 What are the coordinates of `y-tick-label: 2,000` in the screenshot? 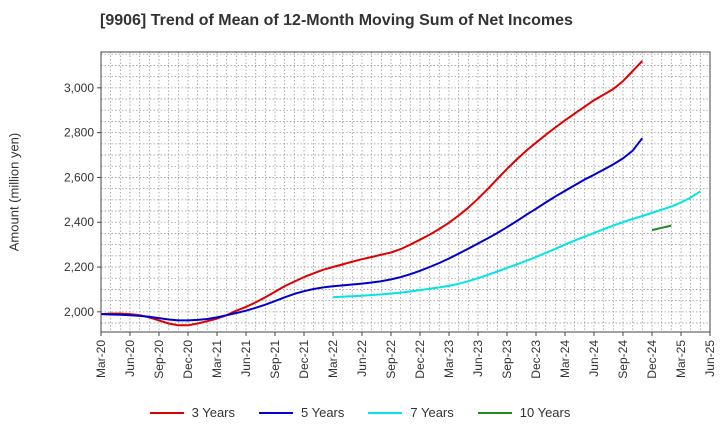 It's located at (79, 312).